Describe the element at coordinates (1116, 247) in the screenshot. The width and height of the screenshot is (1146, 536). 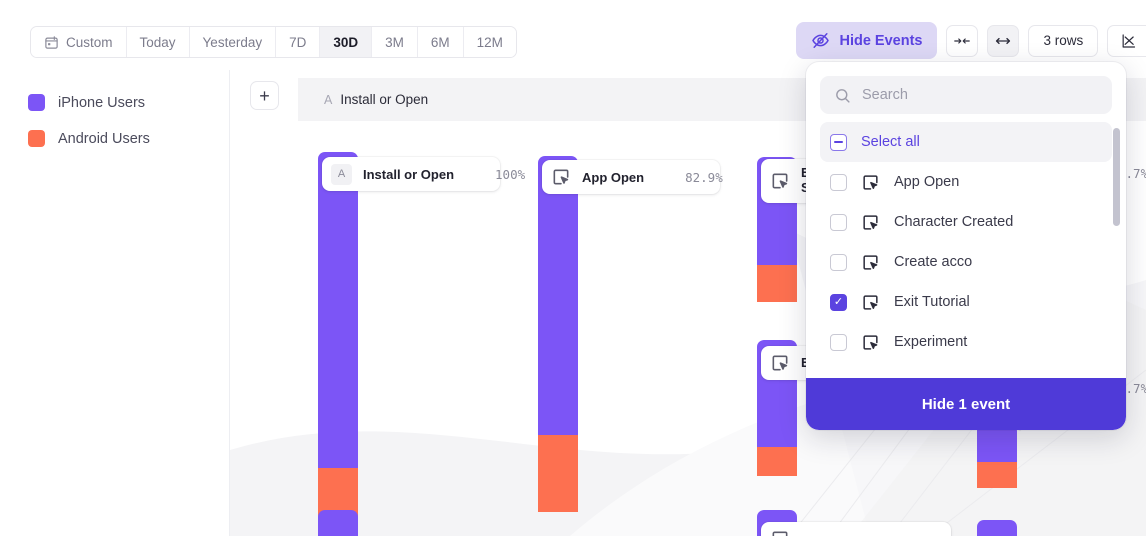
I see `dropdown-scrollbar` at that location.